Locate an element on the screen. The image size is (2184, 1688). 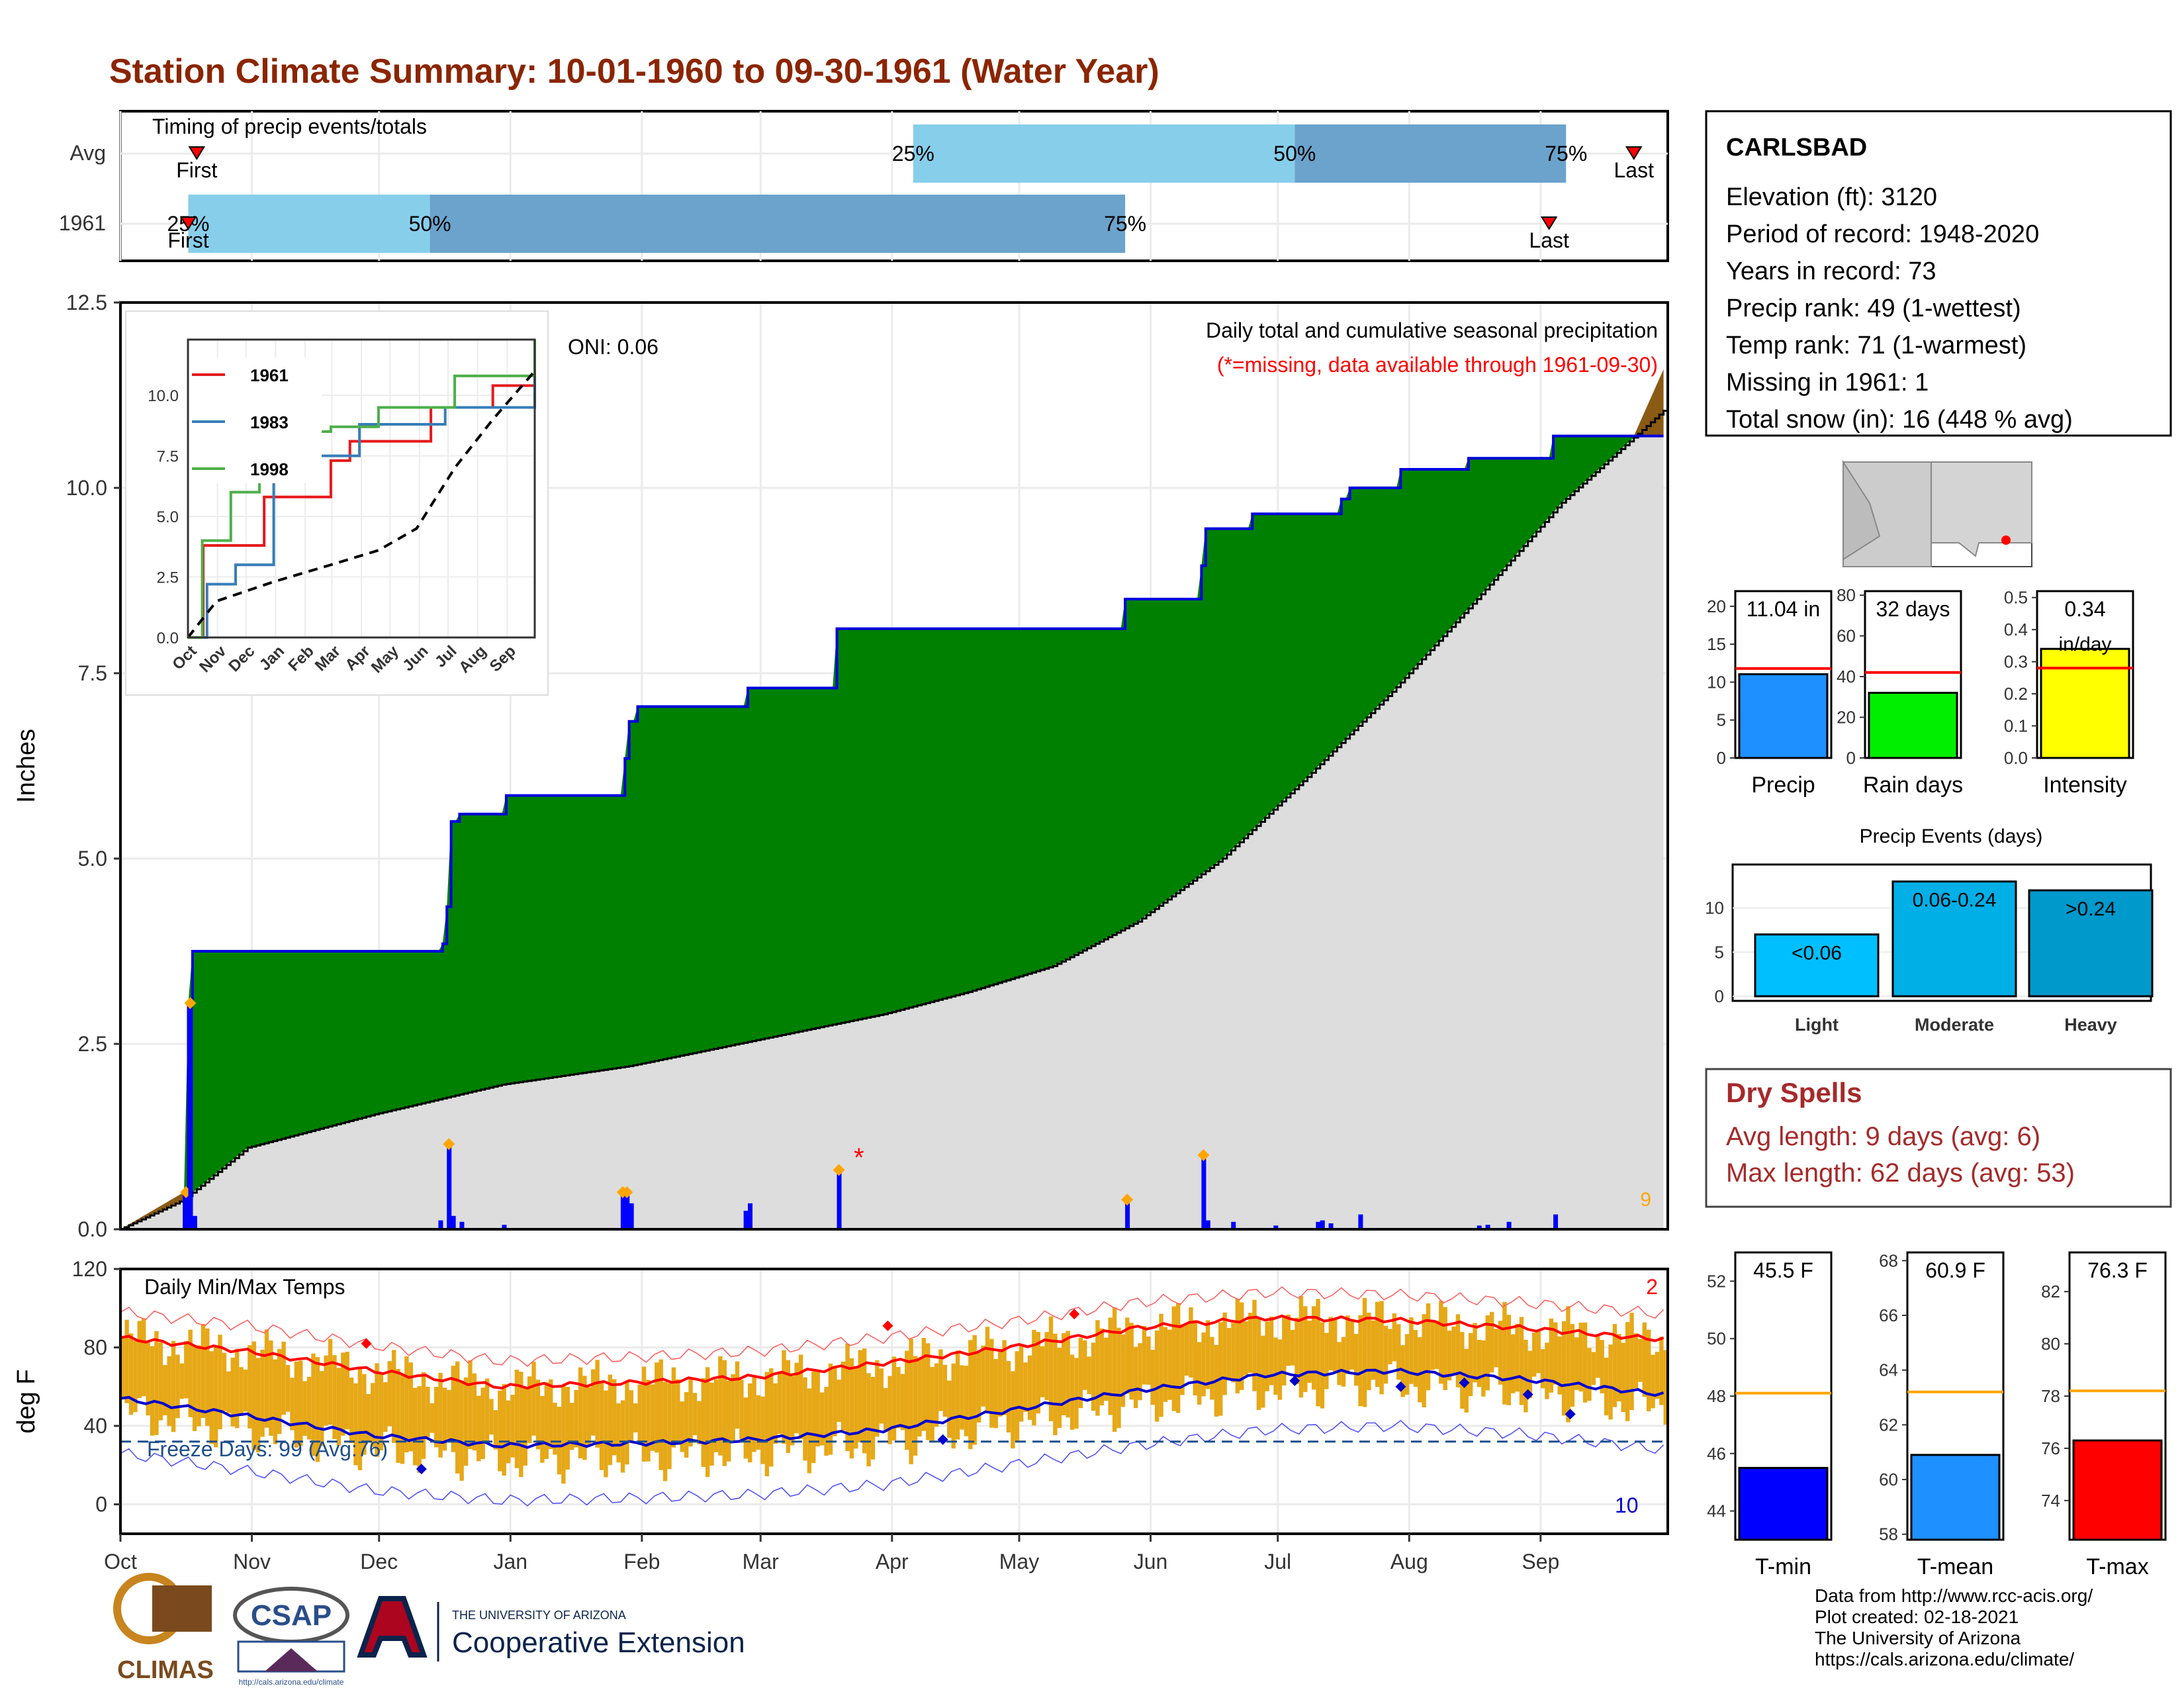
timing-last-marker is located at coordinates (1549, 223).